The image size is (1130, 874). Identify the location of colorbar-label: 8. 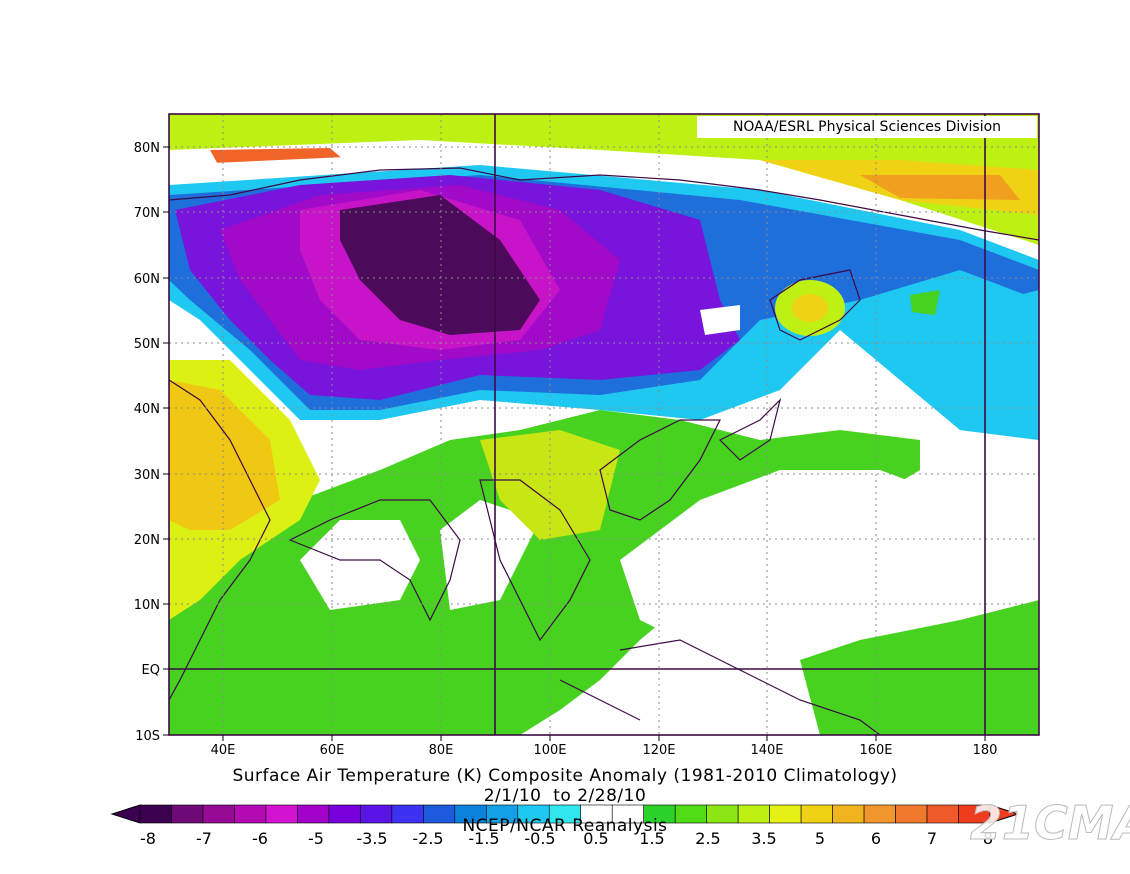
(988, 838).